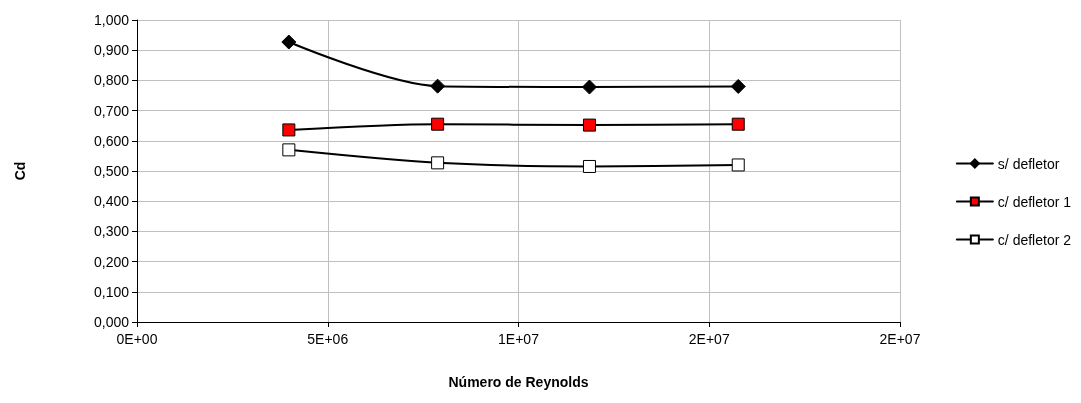 The image size is (1081, 403). I want to click on x-tick-label: 1E+07, so click(519, 339).